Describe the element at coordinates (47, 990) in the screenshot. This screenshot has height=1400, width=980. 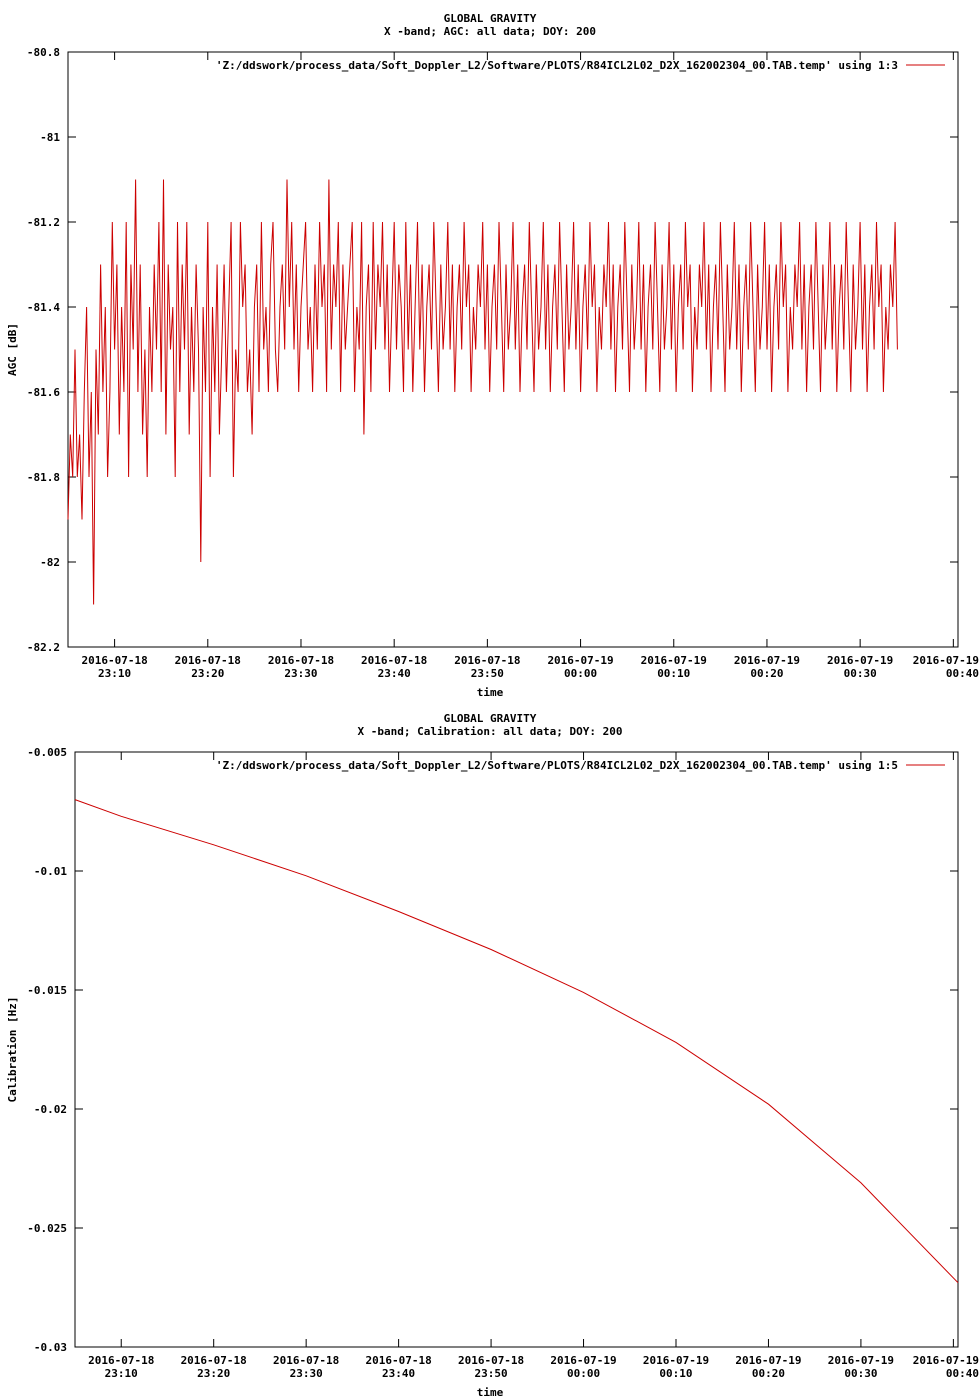
I see `y-tick-label: -0.015` at that location.